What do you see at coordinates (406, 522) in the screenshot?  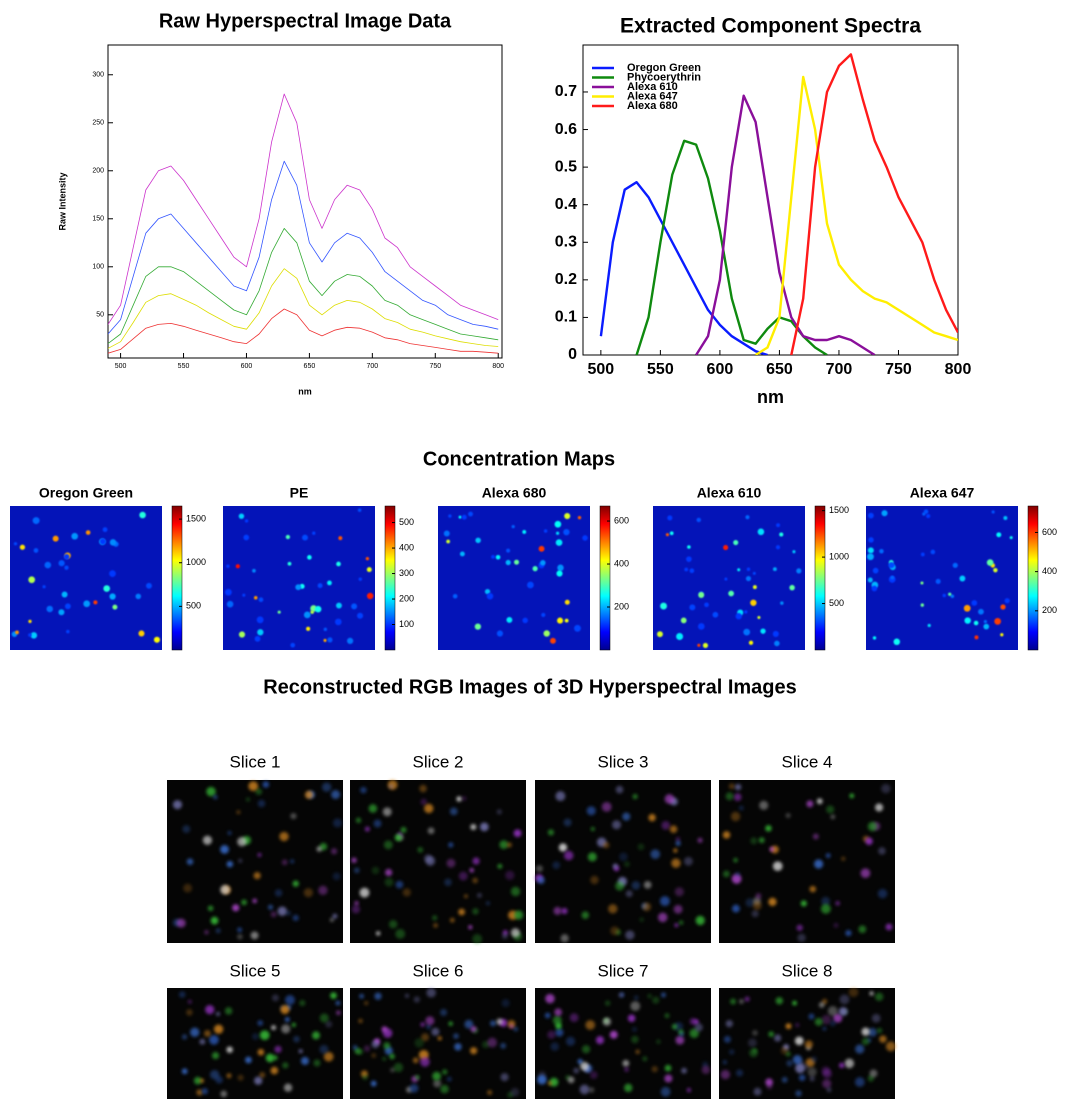 I see `colorbar-tick-label: 500` at bounding box center [406, 522].